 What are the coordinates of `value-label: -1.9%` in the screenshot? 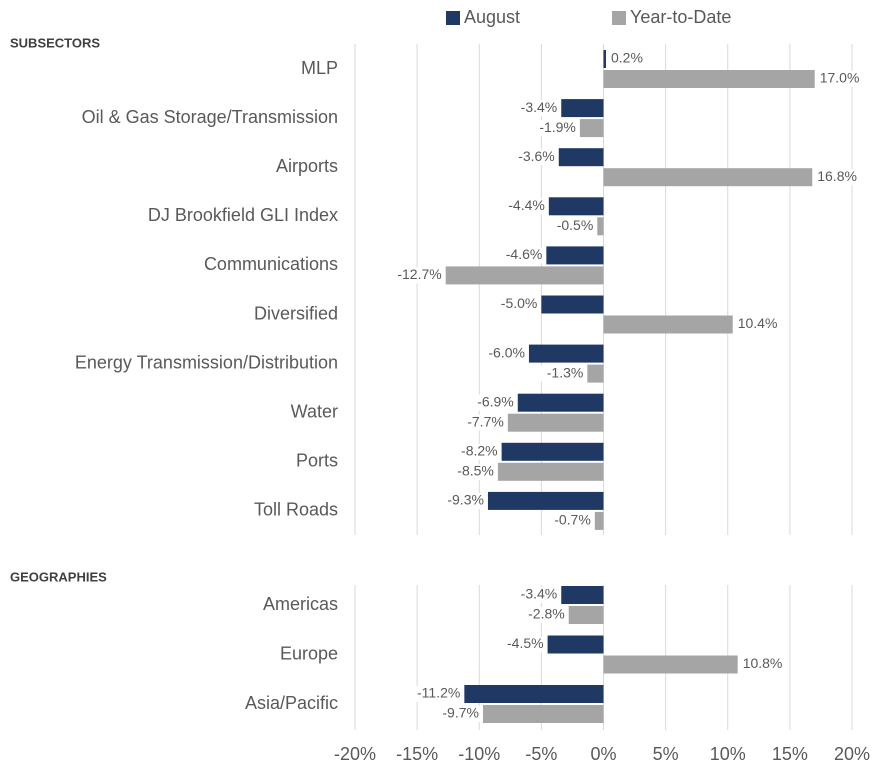 It's located at (557, 127).